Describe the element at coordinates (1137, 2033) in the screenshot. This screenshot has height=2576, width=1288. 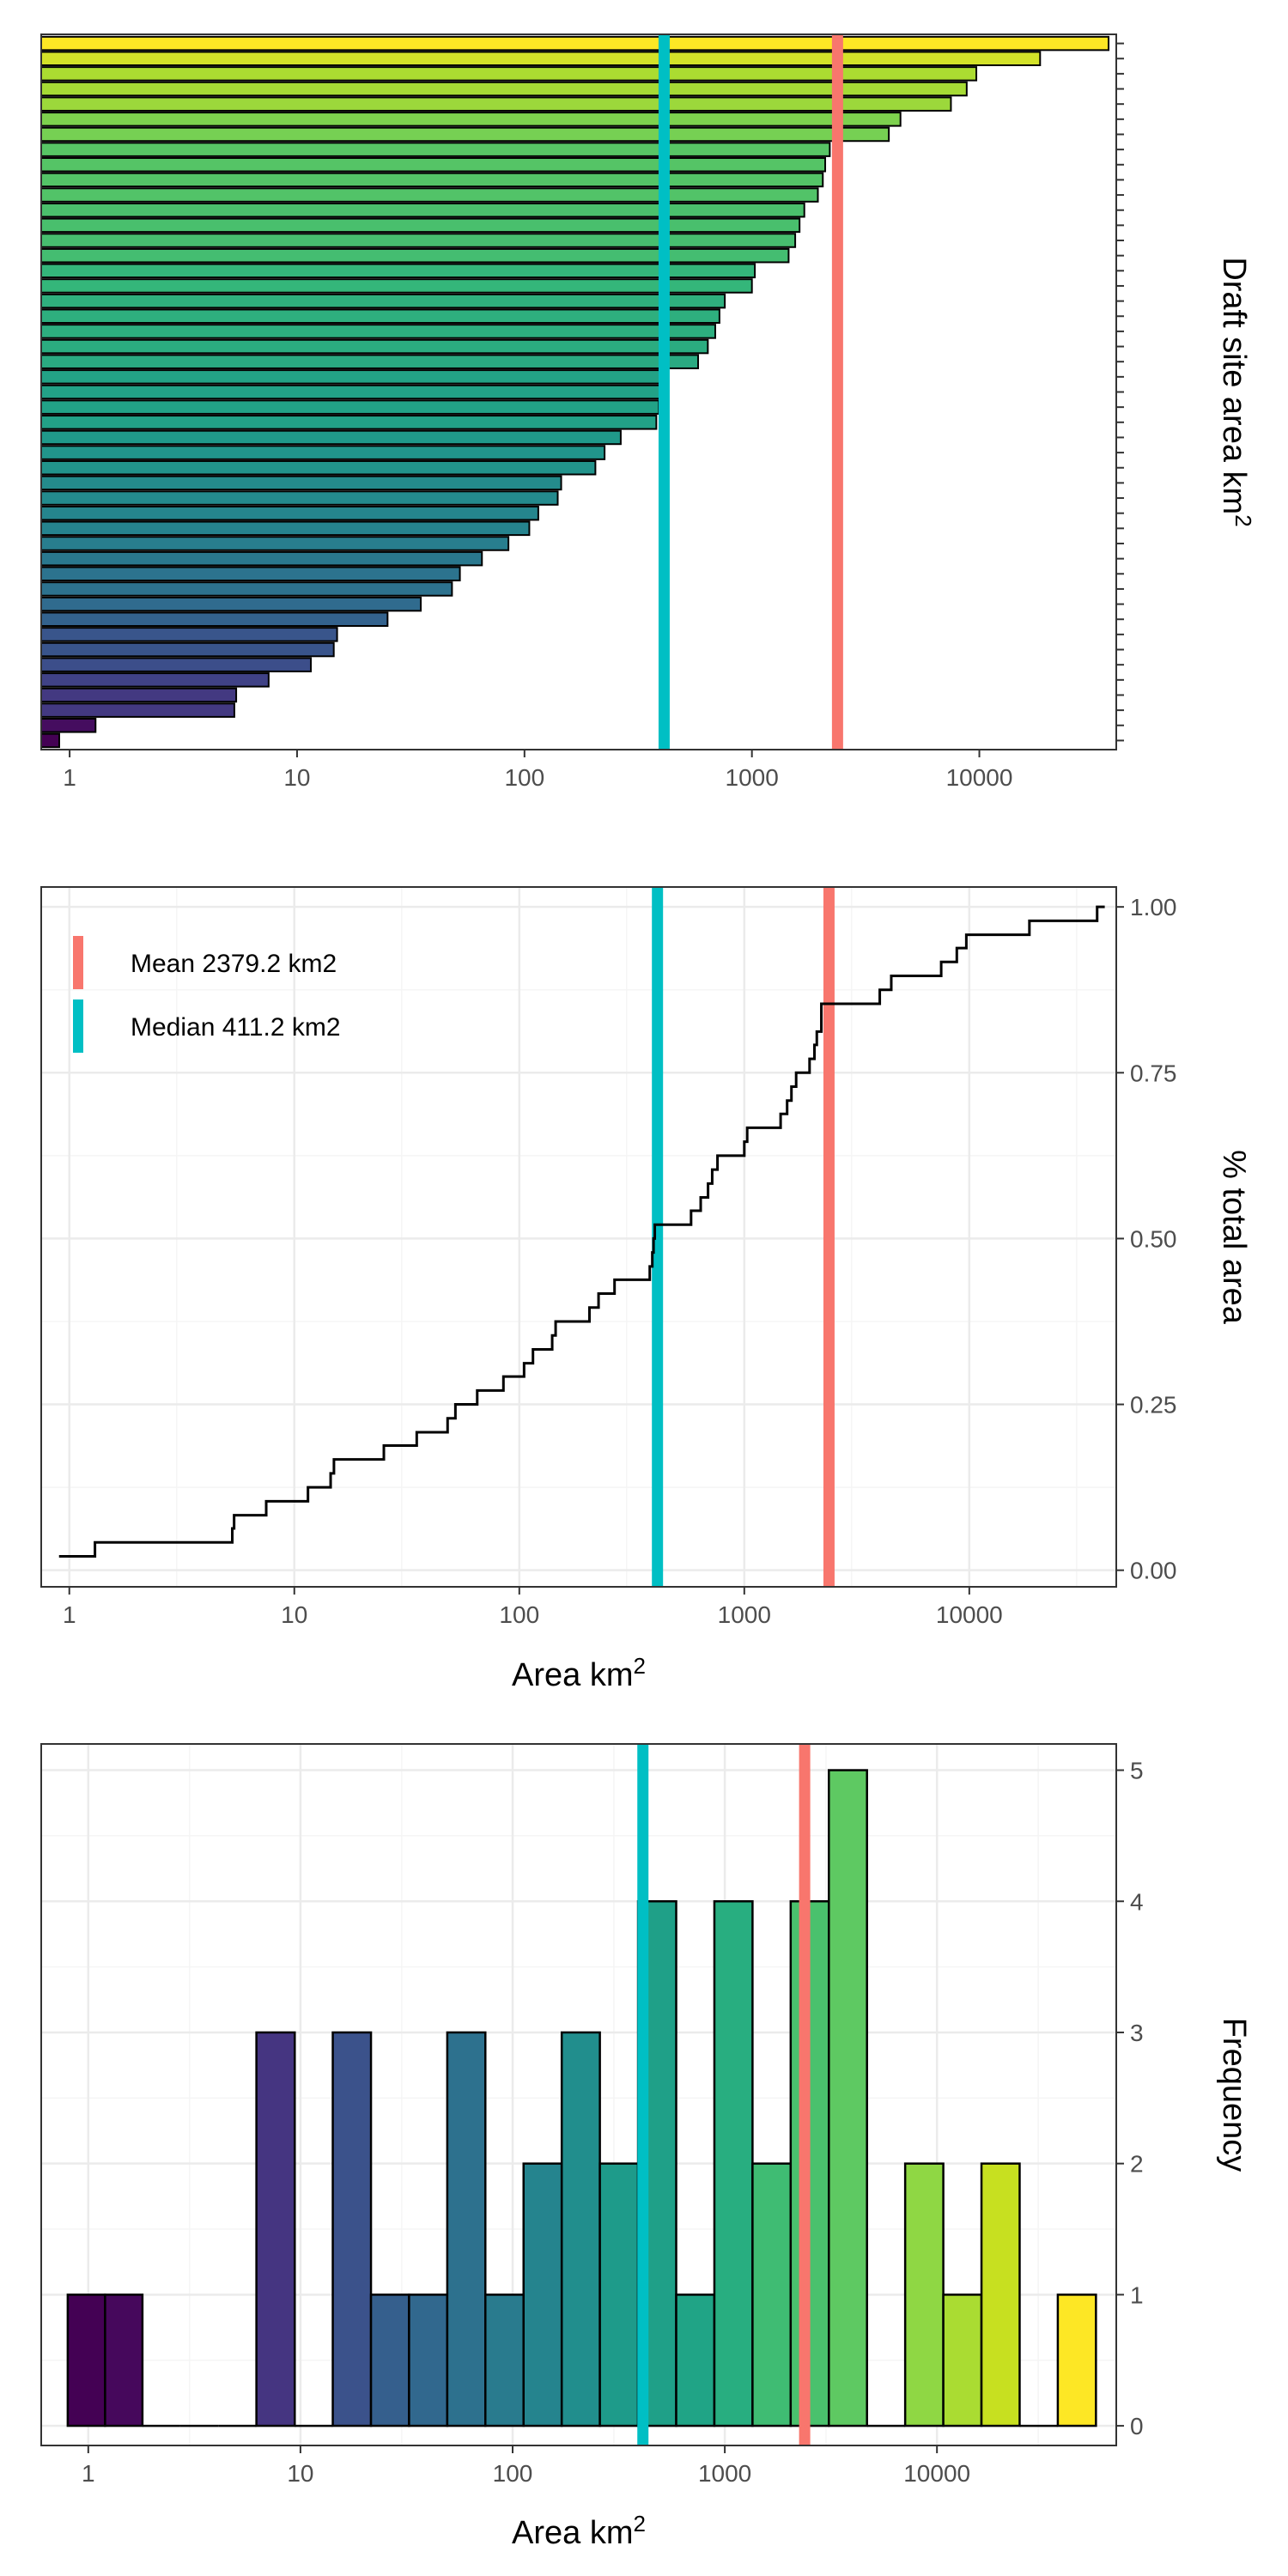
I see `y-tick-label: 3` at that location.